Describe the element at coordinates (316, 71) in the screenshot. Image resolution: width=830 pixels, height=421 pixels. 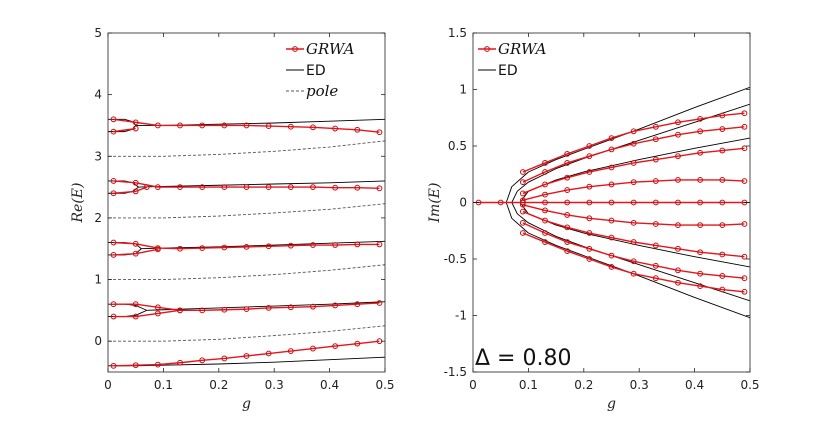
I see `left-legend-label-ed: ED` at that location.